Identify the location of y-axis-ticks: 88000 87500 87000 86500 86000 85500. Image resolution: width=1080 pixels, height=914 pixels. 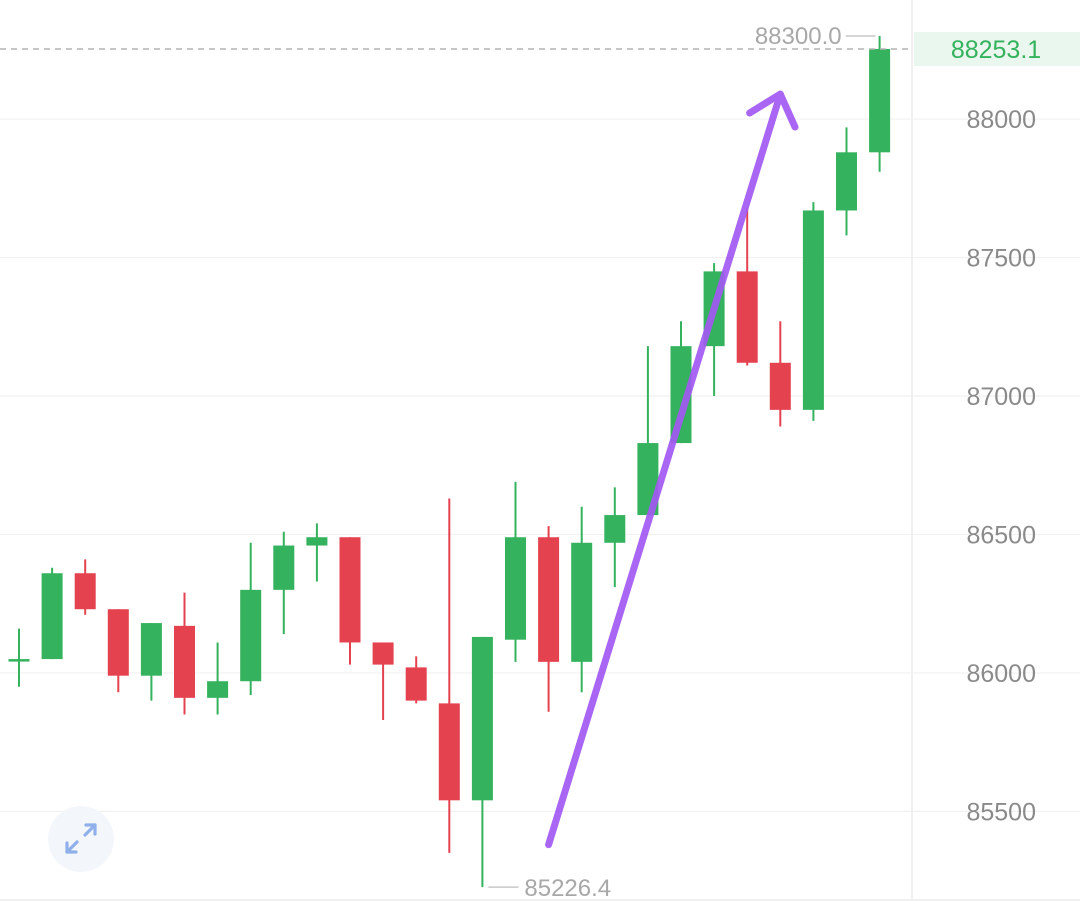
(1001, 466).